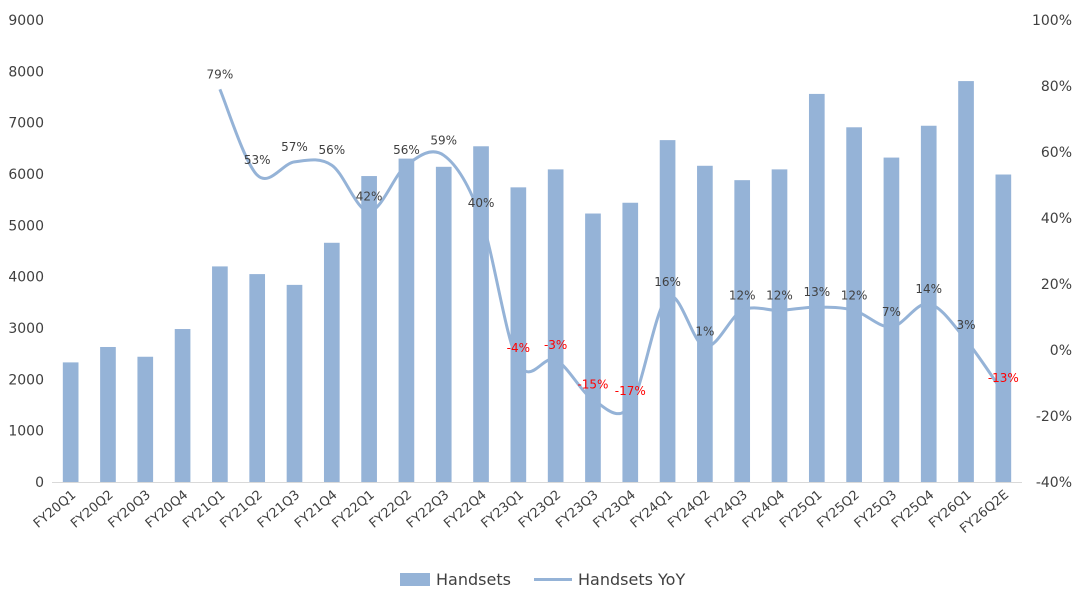 This screenshot has width=1080, height=606. What do you see at coordinates (1061, 351) in the screenshot?
I see `y-right-tick-label: 0%` at bounding box center [1061, 351].